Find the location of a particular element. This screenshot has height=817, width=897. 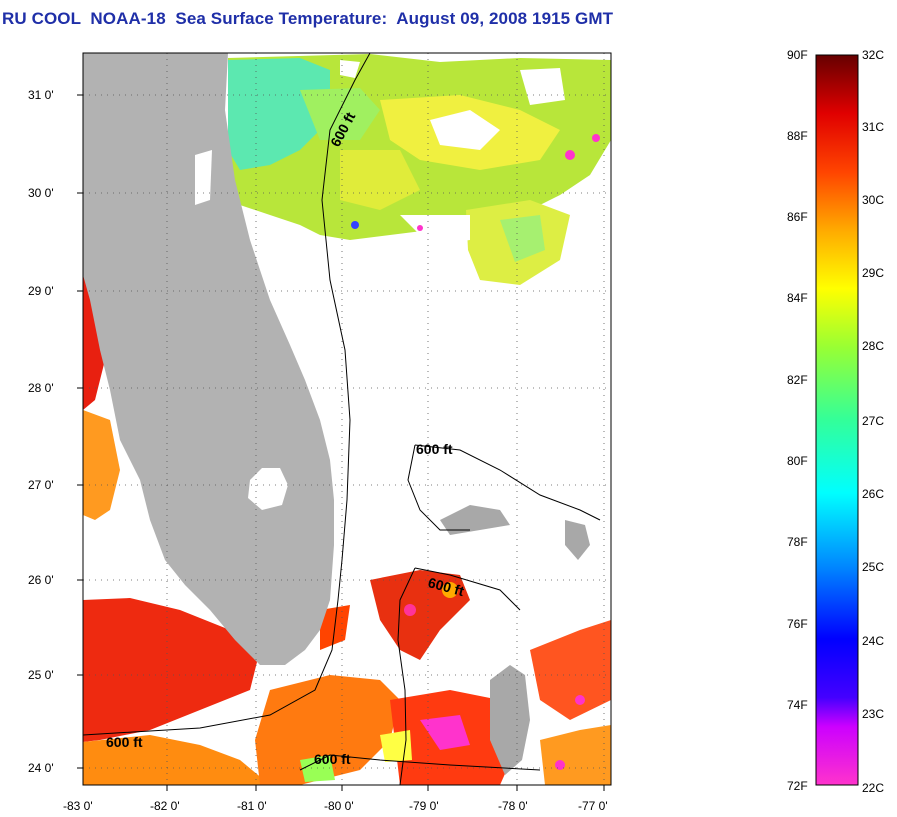

colorbar-c-label: 22C is located at coordinates (873, 788).